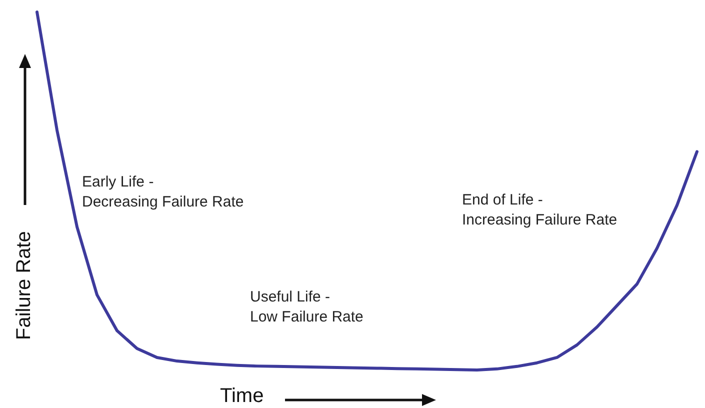  I want to click on x-axis-title: Time, so click(242, 396).